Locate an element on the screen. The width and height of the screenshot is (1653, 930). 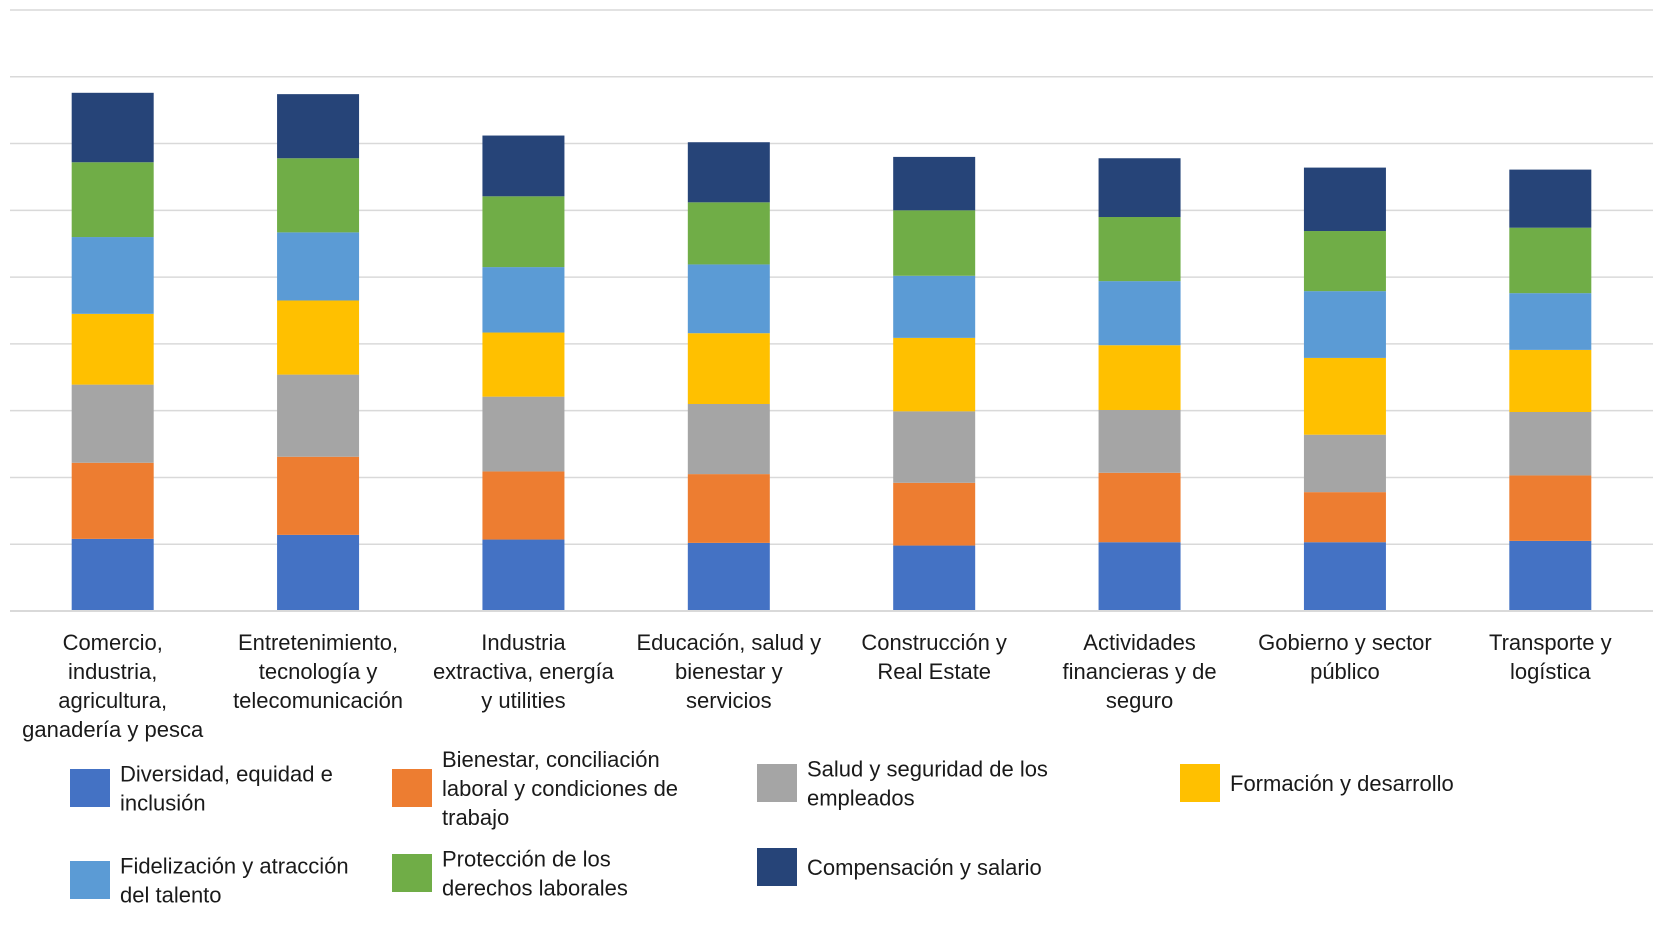
category-label: Industria extractiva, energía y utilities is located at coordinates (524, 671).